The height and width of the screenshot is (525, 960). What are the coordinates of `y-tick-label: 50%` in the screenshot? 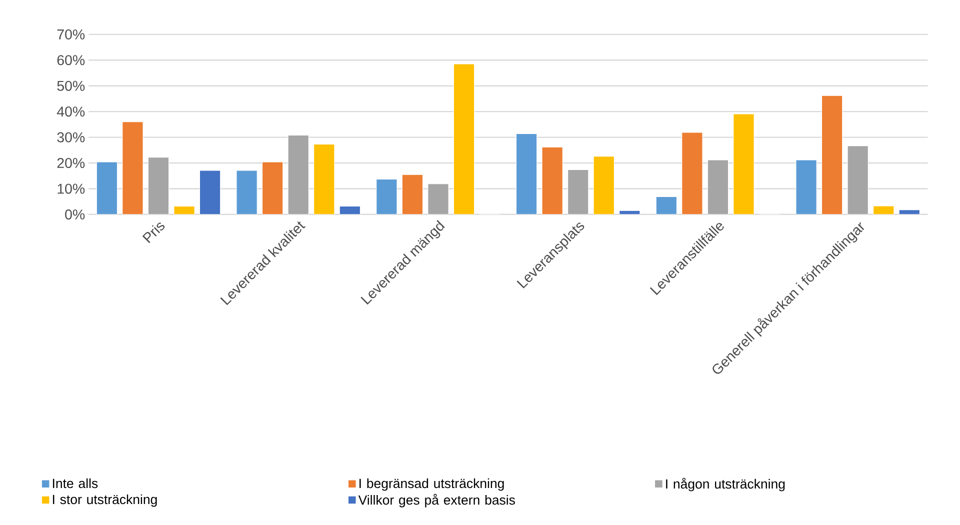 It's located at (71, 85).